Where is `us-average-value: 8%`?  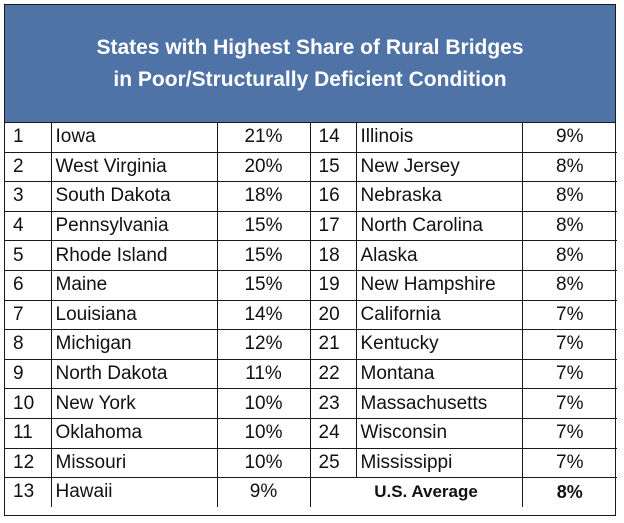 us-average-value: 8% is located at coordinates (569, 492).